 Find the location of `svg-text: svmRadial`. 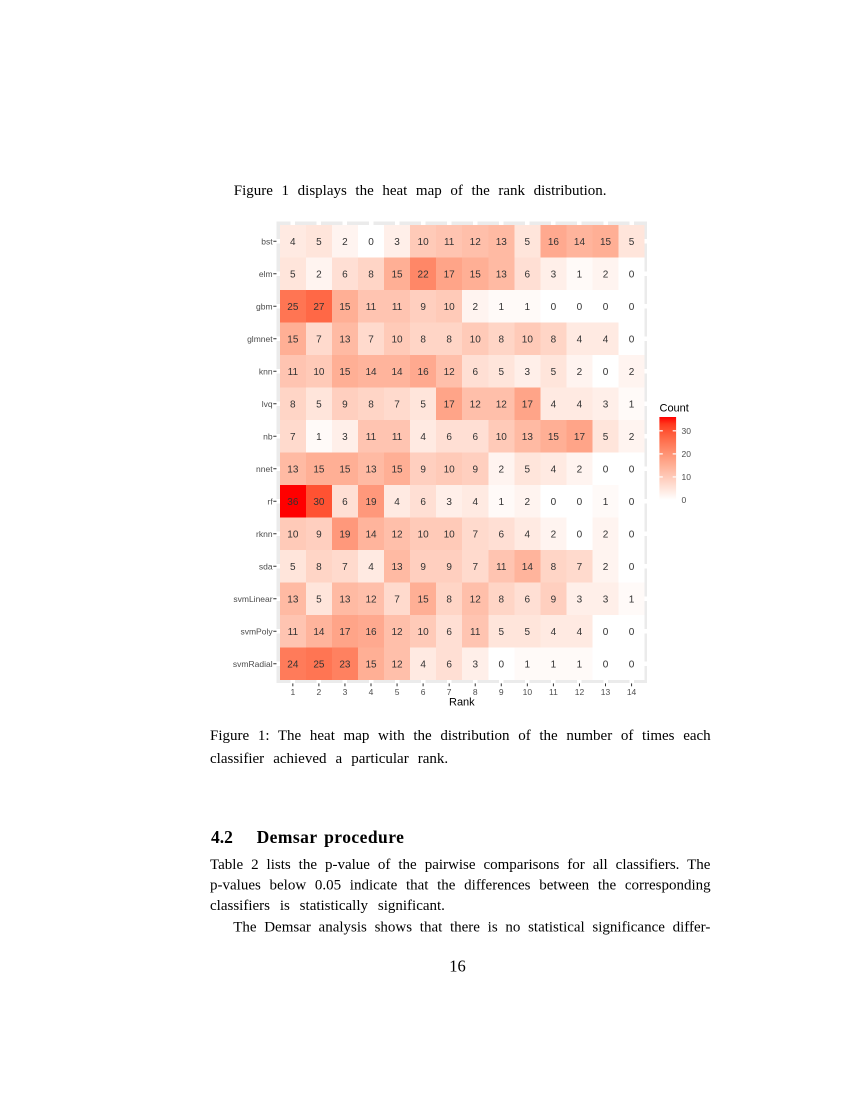

svg-text: svmRadial is located at coordinates (253, 664).